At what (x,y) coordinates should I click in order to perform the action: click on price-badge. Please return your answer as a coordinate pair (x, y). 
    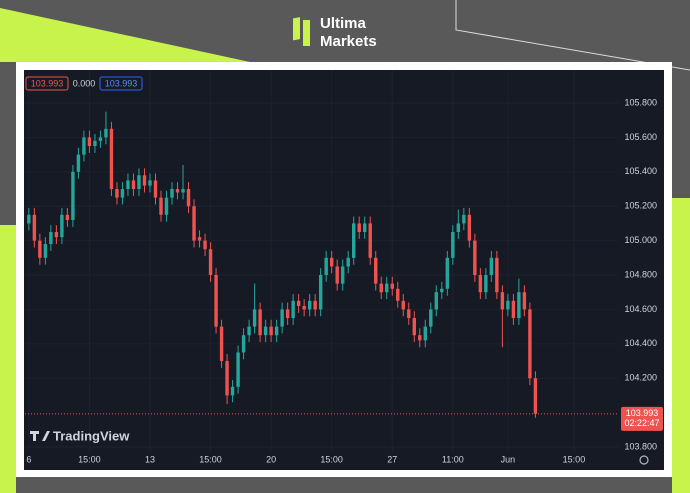
    Looking at the image, I should click on (642, 418).